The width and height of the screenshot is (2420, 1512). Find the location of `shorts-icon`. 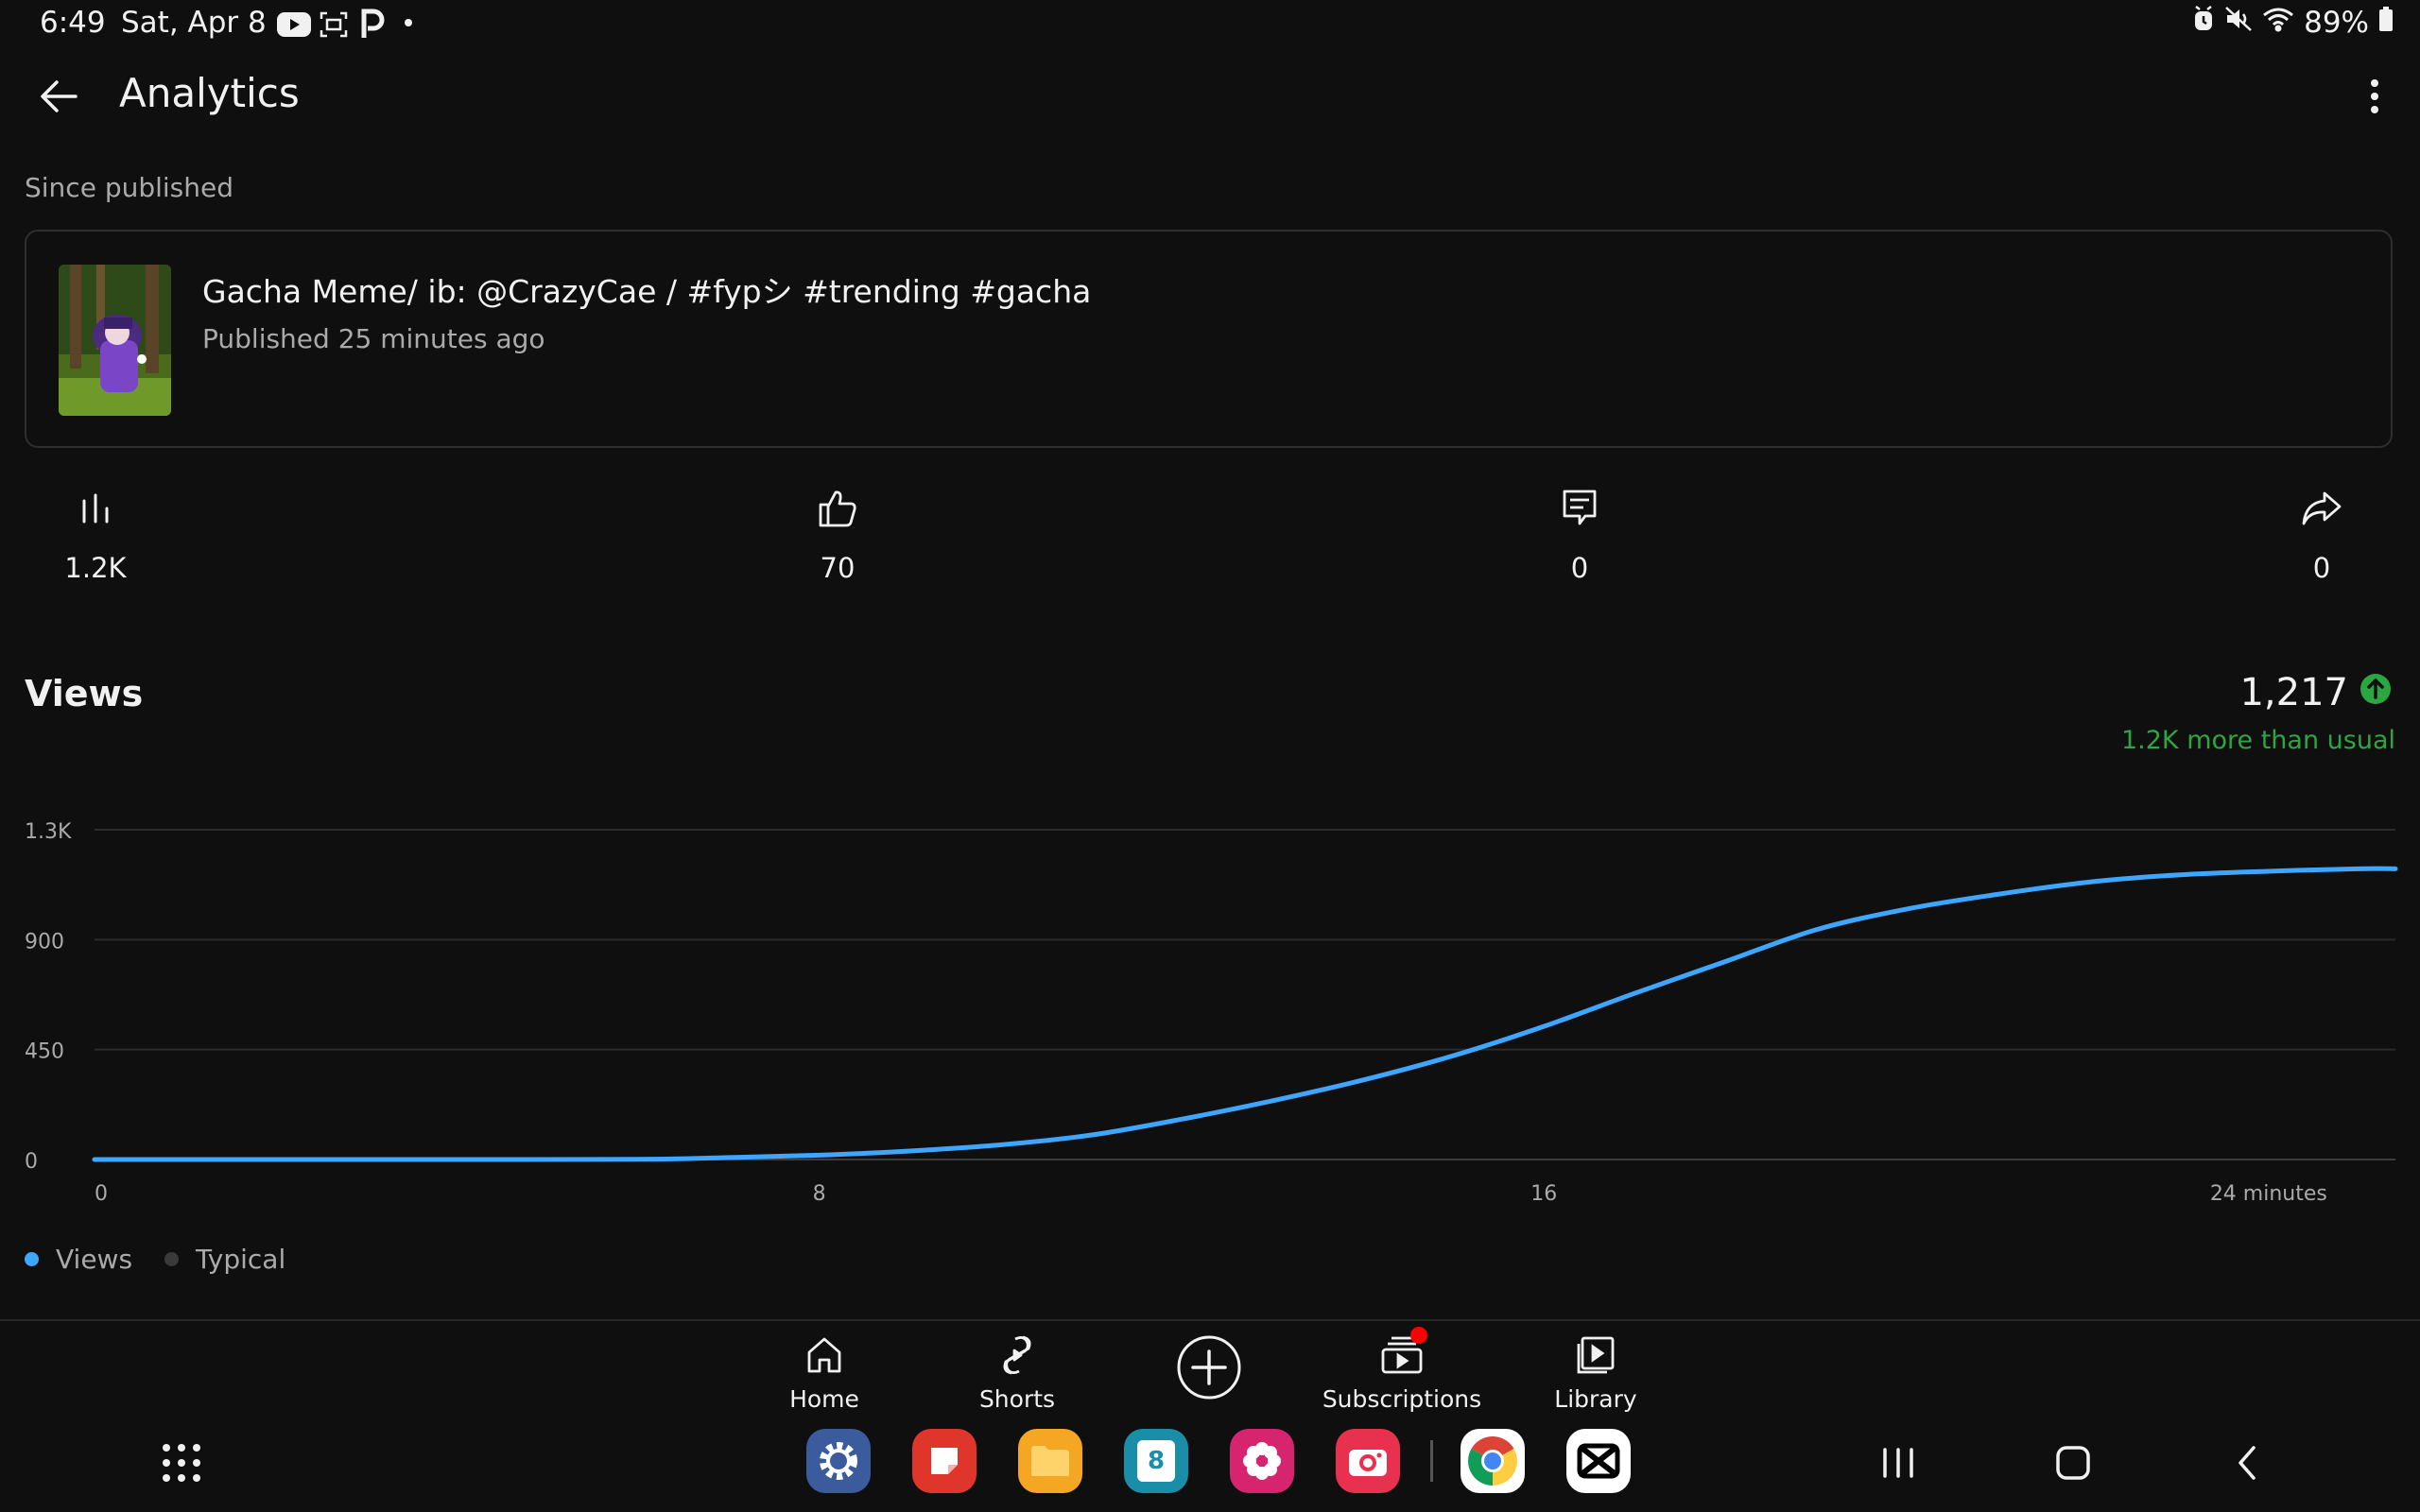

shorts-icon is located at coordinates (1017, 1355).